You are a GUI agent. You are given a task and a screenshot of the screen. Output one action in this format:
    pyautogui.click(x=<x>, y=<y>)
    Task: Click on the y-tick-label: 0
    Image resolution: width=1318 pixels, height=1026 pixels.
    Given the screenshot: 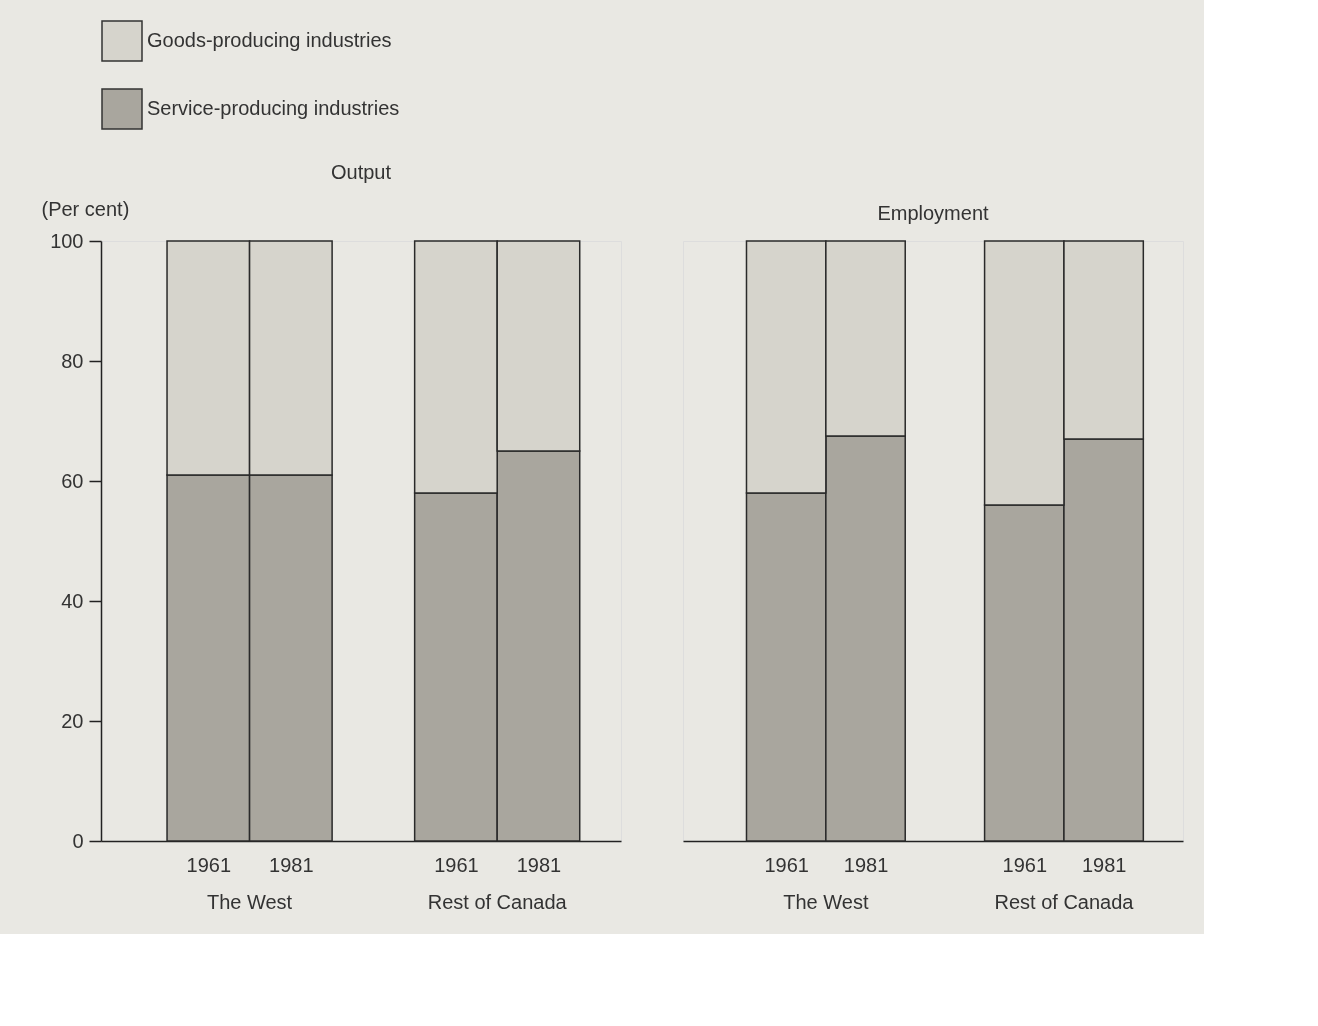 What is the action you would take?
    pyautogui.click(x=78, y=840)
    